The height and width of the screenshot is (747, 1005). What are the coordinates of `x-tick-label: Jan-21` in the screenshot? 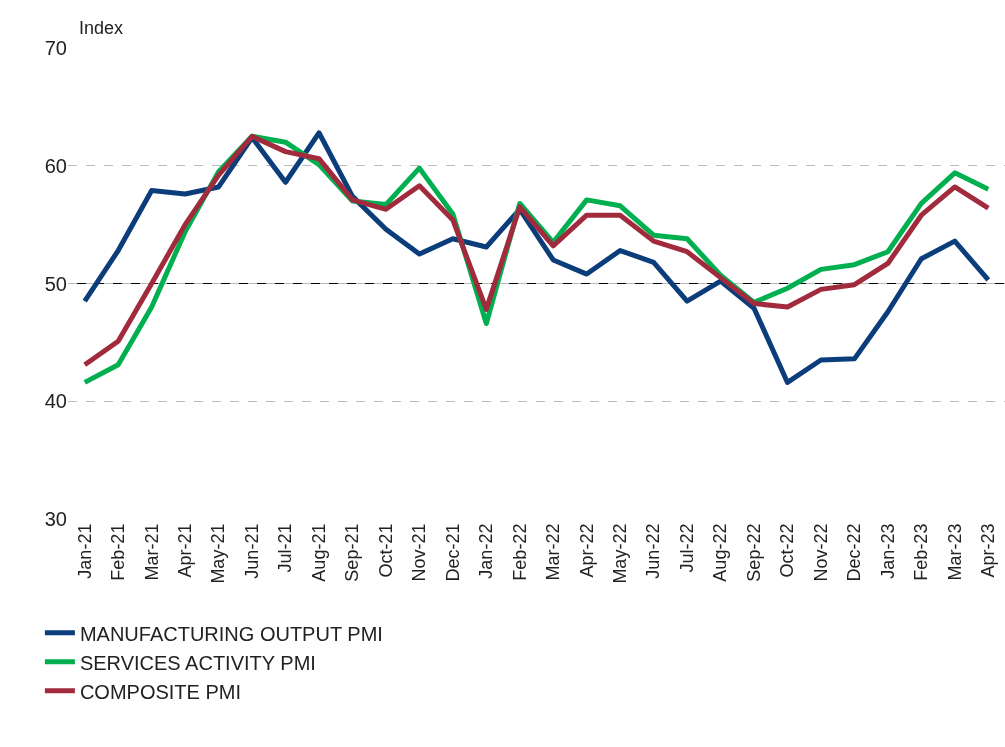 It's located at (84, 551).